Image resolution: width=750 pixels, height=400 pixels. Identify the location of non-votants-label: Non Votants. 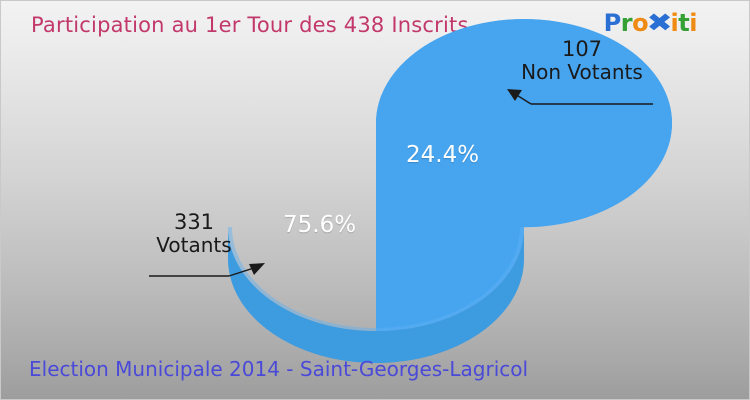
(582, 72).